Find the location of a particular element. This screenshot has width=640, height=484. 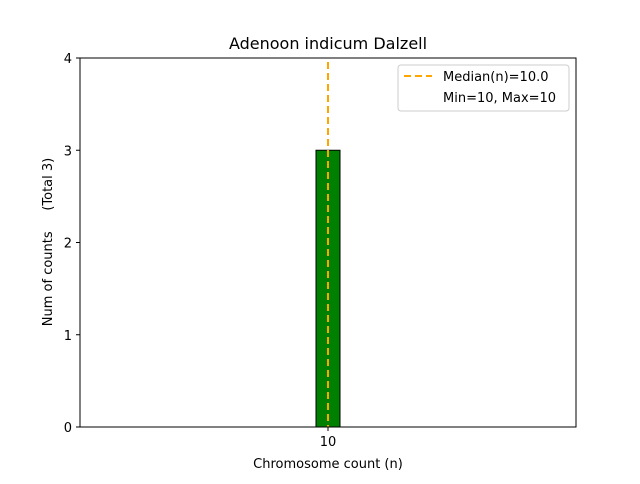

x-tick-label: 10 is located at coordinates (328, 442).